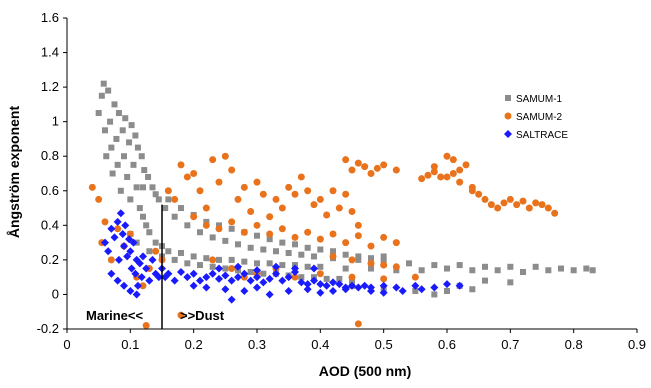  Describe the element at coordinates (637, 344) in the screenshot. I see `x-tick-label: 0.9` at that location.